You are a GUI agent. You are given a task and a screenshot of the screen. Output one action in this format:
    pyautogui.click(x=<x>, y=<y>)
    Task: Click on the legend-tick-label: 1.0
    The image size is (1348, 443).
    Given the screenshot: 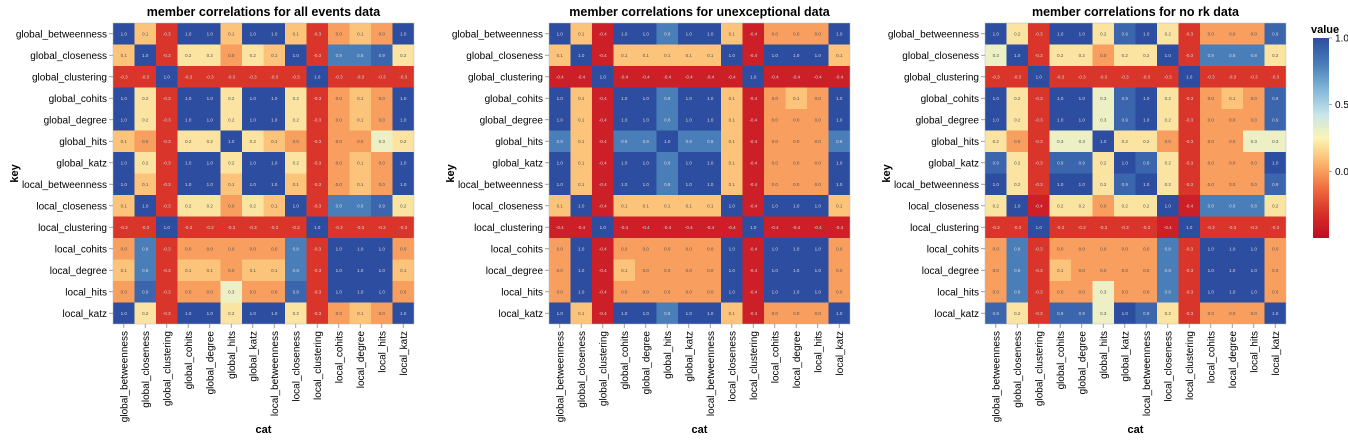 What is the action you would take?
    pyautogui.click(x=1341, y=39)
    